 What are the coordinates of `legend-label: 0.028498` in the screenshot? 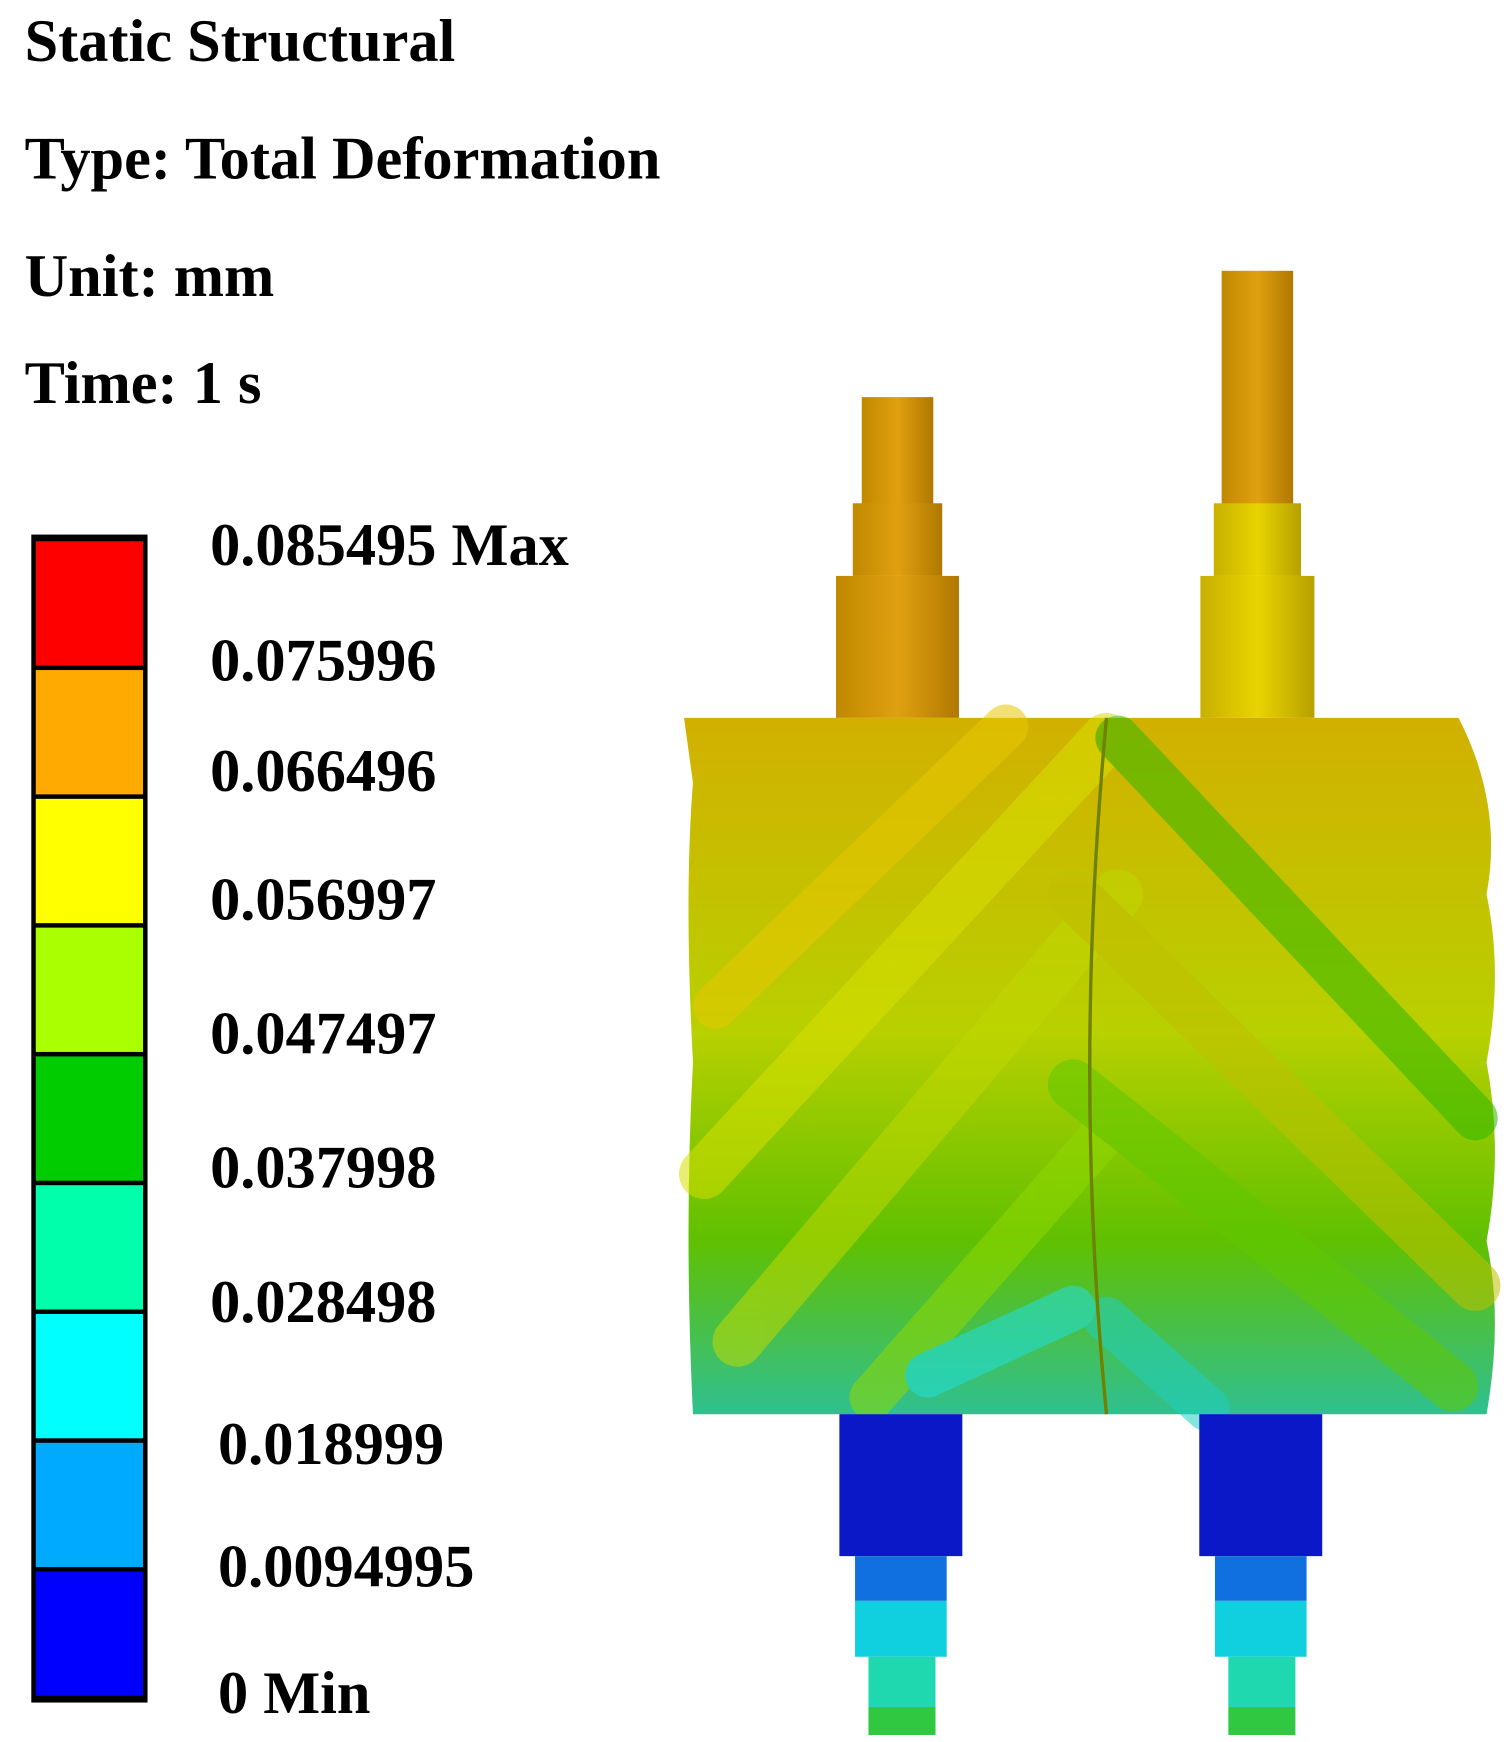 It's located at (323, 1302).